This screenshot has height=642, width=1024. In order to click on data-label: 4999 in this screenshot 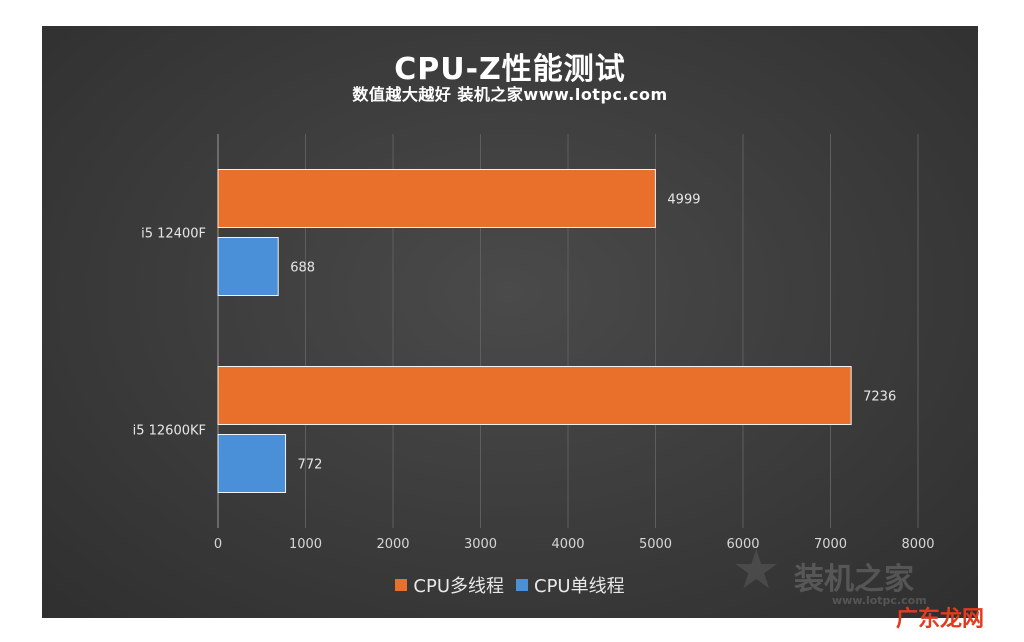, I will do `click(683, 200)`.